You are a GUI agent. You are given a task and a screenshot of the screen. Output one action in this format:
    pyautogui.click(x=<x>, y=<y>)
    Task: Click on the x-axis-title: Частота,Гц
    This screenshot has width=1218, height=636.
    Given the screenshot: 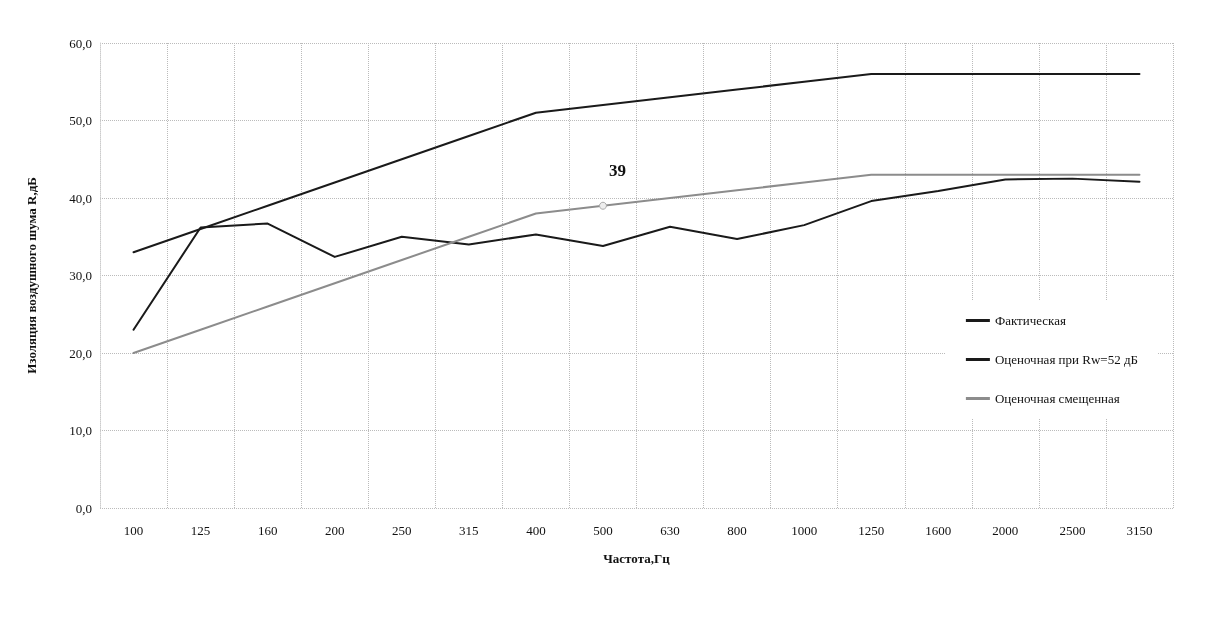 What is the action you would take?
    pyautogui.click(x=637, y=558)
    